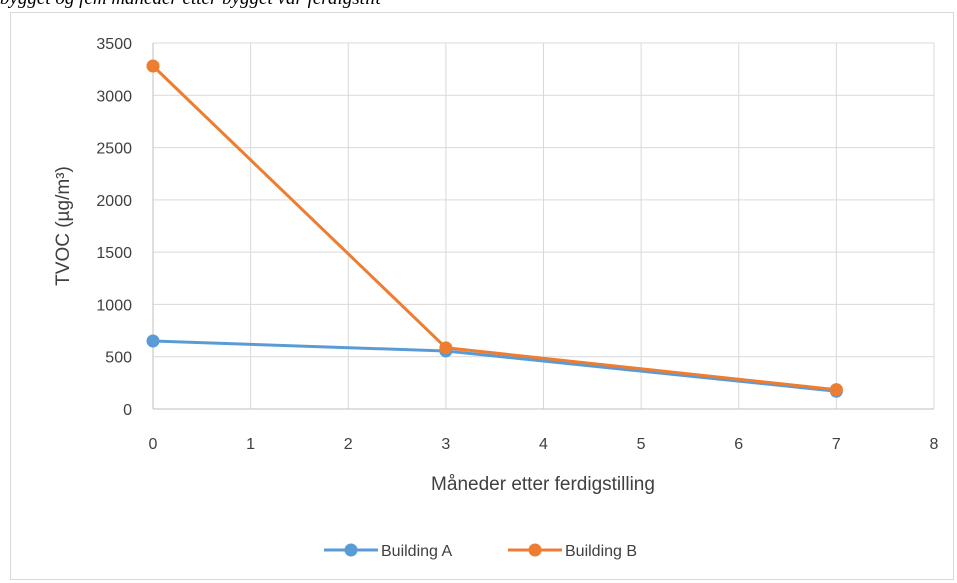 The image size is (957, 583). What do you see at coordinates (543, 484) in the screenshot?
I see `x-axis-title: Måneder etter ferdigstilling` at bounding box center [543, 484].